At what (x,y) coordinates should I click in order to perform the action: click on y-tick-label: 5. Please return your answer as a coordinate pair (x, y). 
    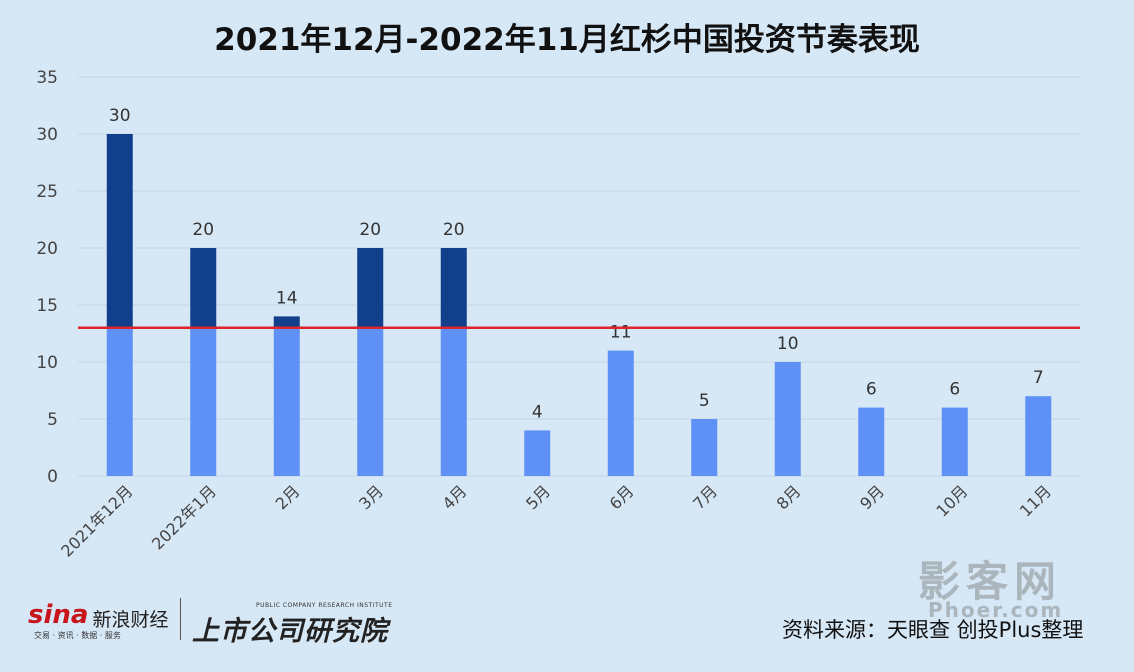
    Looking at the image, I should click on (52, 420).